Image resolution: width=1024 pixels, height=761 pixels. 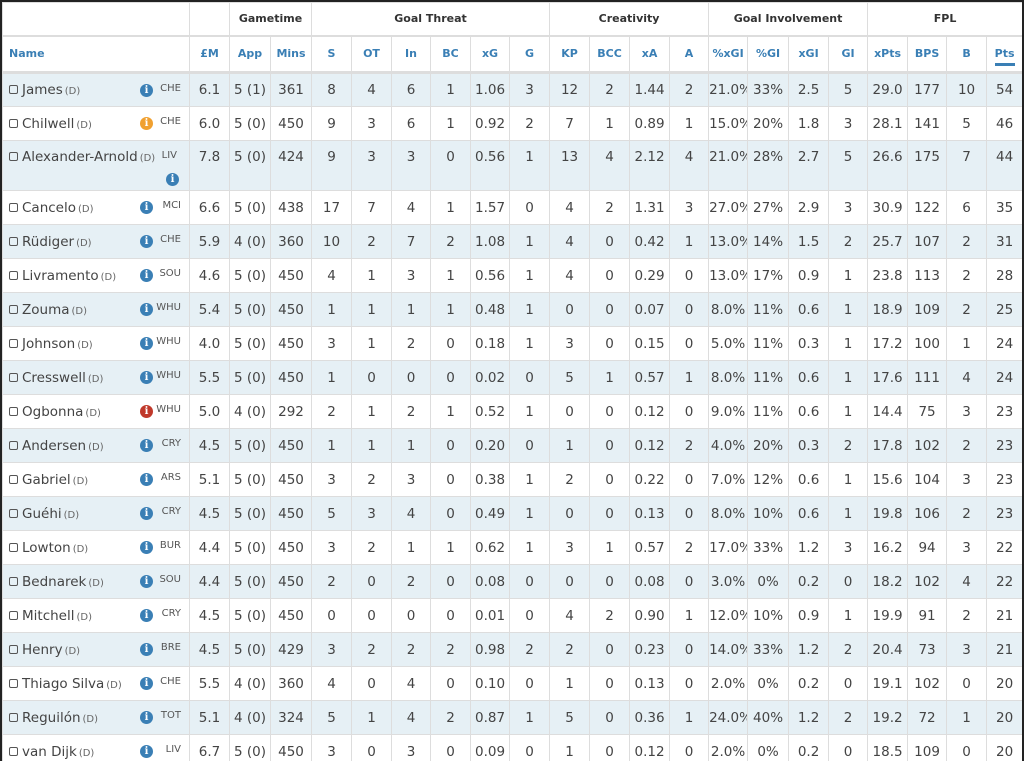 I want to click on column-header-mins: Mins, so click(x=291, y=54).